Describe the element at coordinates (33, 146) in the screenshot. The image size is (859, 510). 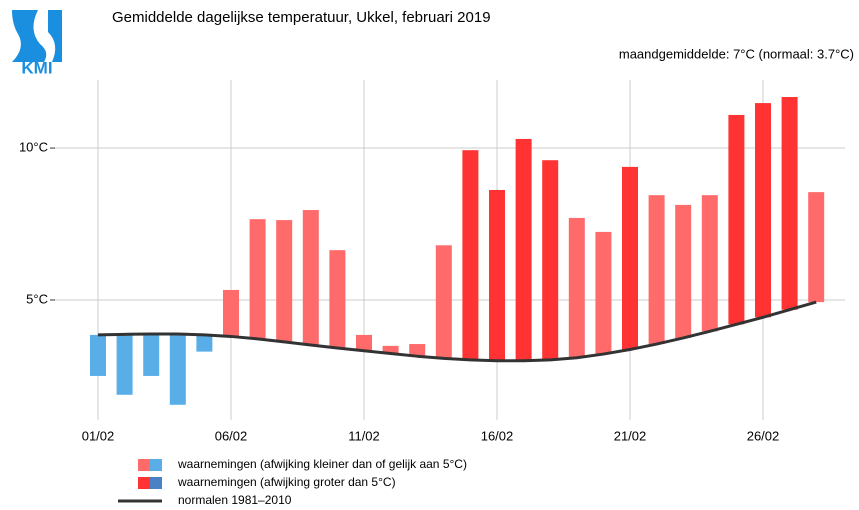
I see `y-tick-label: 10°C` at that location.